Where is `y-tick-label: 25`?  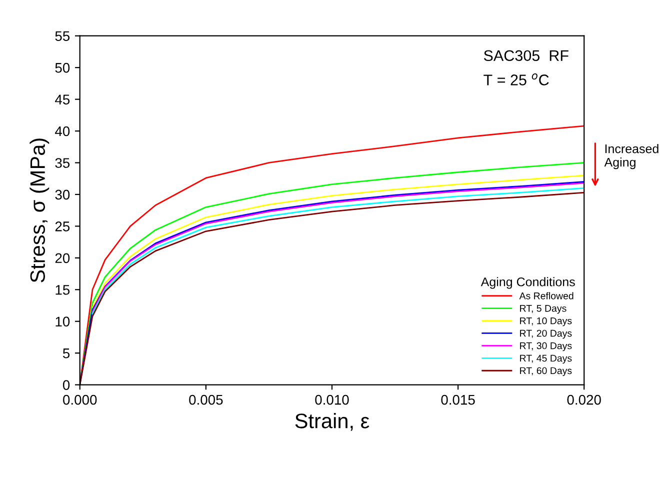
y-tick-label: 25 is located at coordinates (62, 227).